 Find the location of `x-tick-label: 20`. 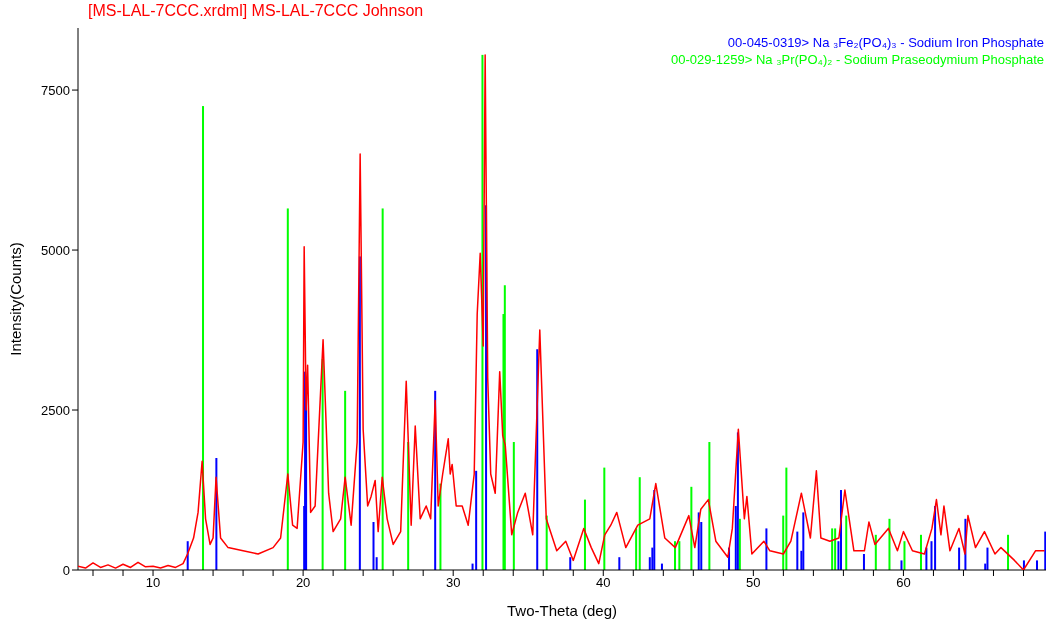

x-tick-label: 20 is located at coordinates (303, 583).